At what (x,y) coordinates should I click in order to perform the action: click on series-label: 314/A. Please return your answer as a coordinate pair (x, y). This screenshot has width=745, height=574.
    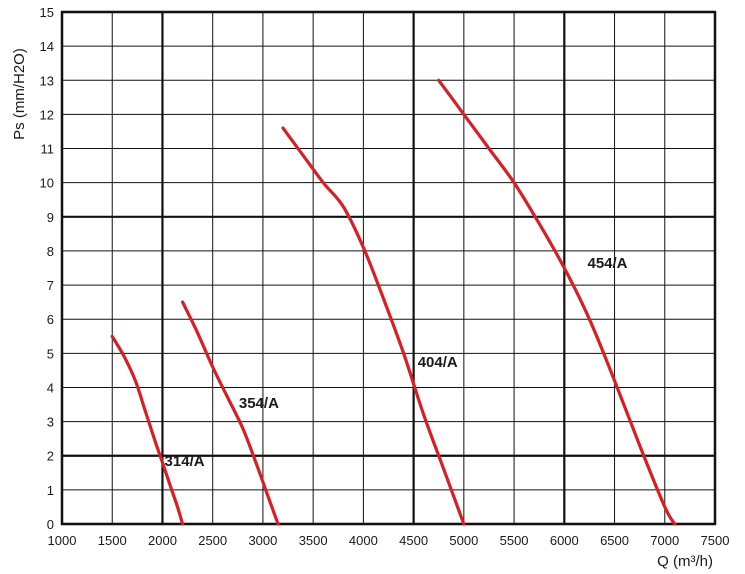
    Looking at the image, I should click on (185, 461).